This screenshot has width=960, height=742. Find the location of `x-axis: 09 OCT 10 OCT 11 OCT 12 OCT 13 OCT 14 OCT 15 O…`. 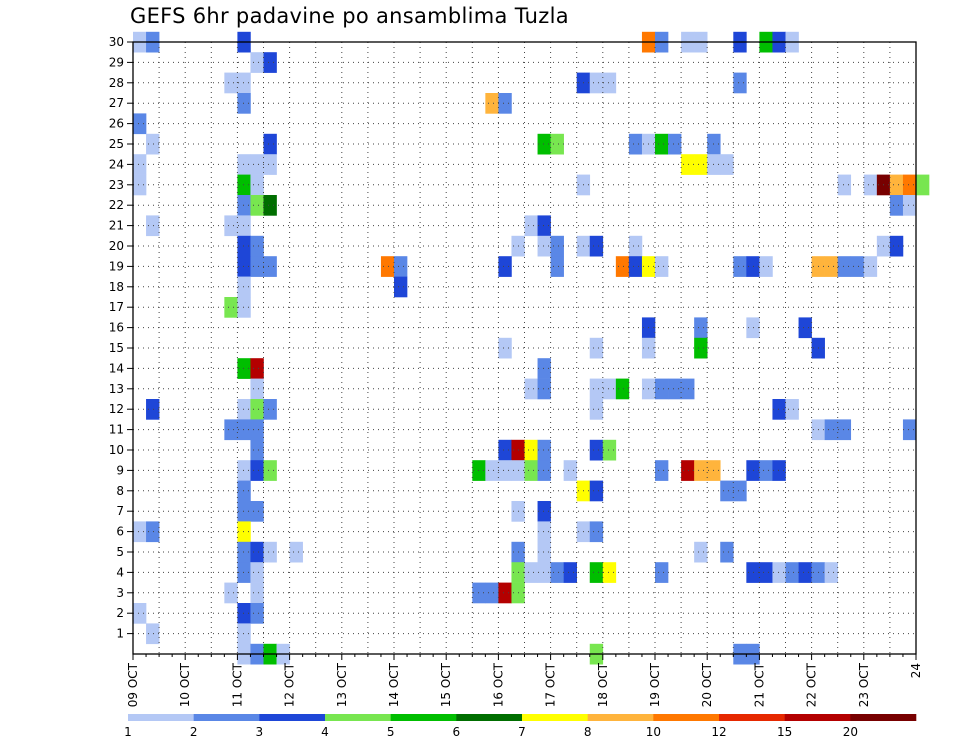

x-axis: 09 OCT 10 OCT 11 OCT 12 OCT 13 OCT 14 OCT 15 O… is located at coordinates (524, 680).